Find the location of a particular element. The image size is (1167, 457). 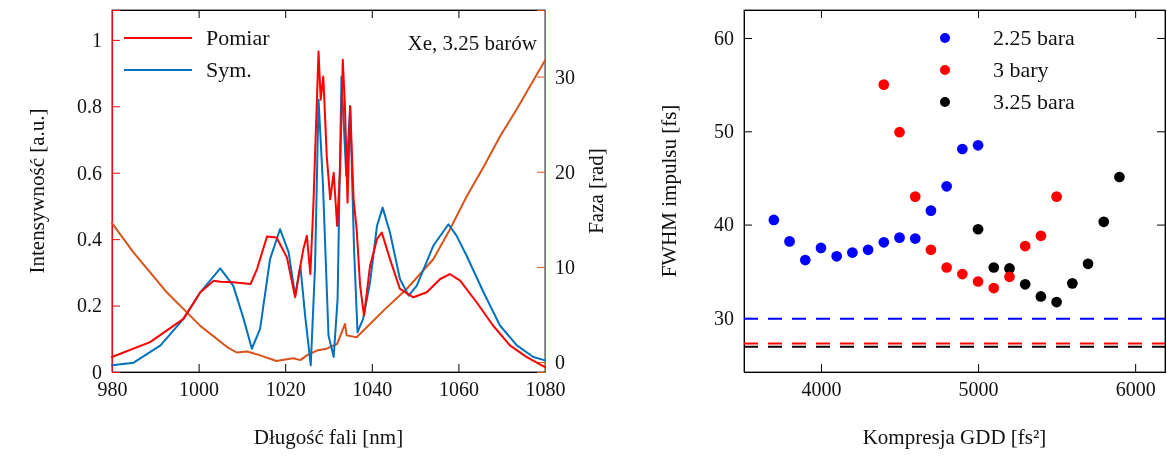

y2-tick-label: 30 is located at coordinates (565, 76).